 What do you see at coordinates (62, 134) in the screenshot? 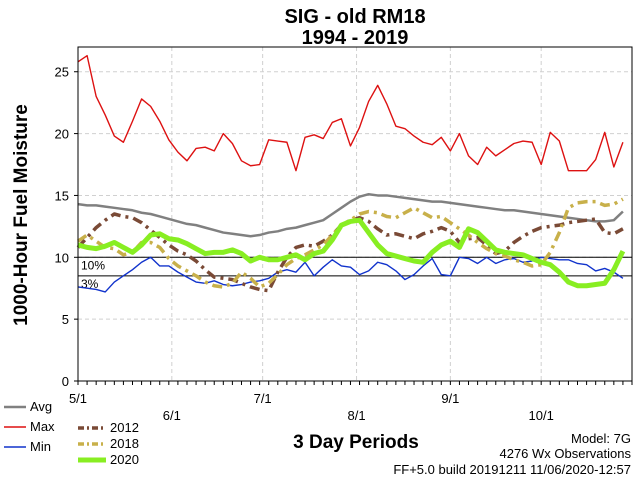
I see `y-tick-label: 20` at bounding box center [62, 134].